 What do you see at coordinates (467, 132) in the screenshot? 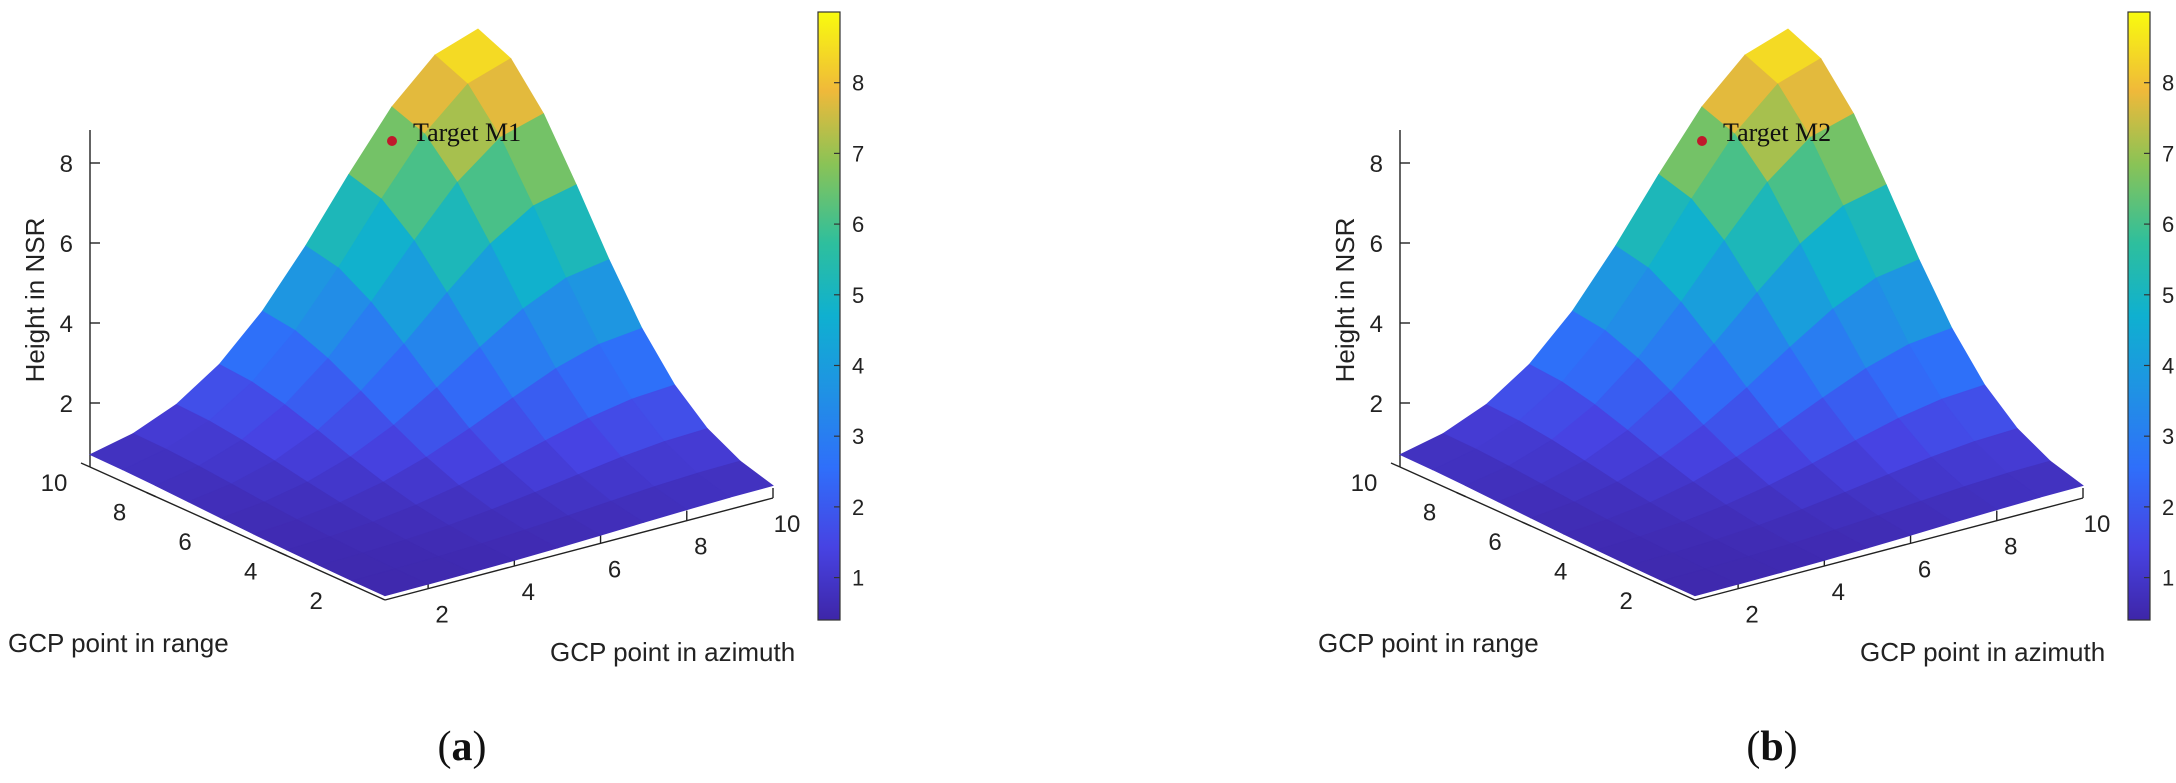
I see `target-annotation: Target M1` at bounding box center [467, 132].